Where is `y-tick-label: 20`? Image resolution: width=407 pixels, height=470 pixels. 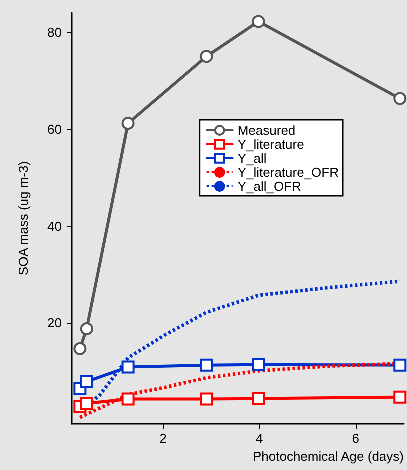
y-tick-label: 20 is located at coordinates (55, 323).